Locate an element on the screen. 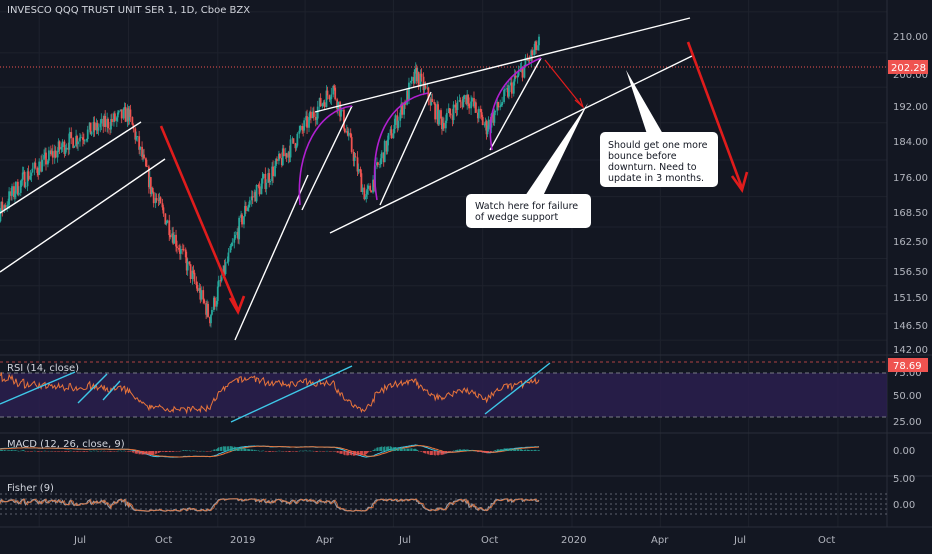  last-price-tag is located at coordinates (908, 67).